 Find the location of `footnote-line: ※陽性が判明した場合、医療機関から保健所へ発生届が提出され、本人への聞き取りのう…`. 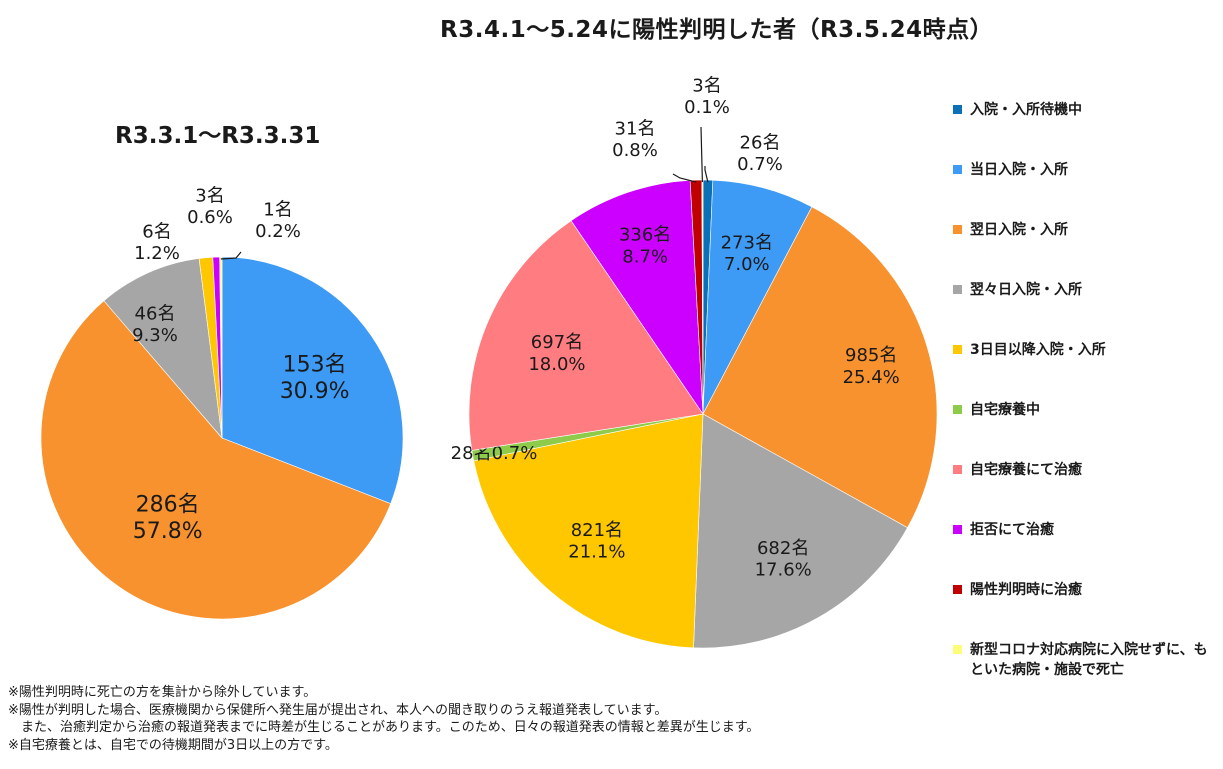

footnote-line: ※陽性が判明した場合、医療機関から保健所へ発生届が提出され、本人への聞き取りのう… is located at coordinates (338, 710).